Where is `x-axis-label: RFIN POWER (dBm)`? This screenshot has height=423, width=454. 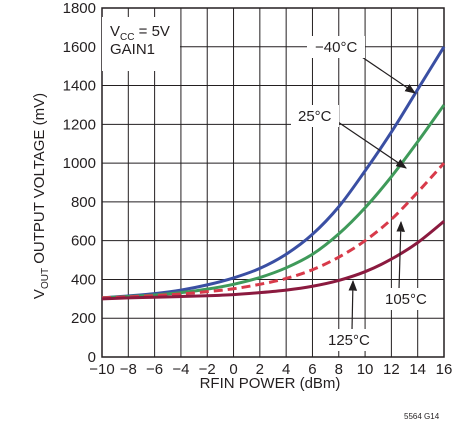
x-axis-label: RFIN POWER (dBm) is located at coordinates (270, 383).